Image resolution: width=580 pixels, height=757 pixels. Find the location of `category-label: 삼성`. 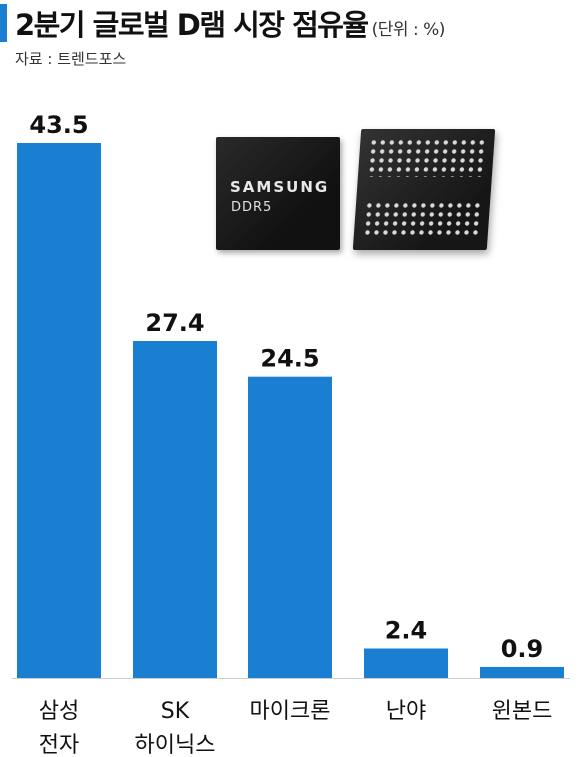

category-label: 삼성 is located at coordinates (59, 711).